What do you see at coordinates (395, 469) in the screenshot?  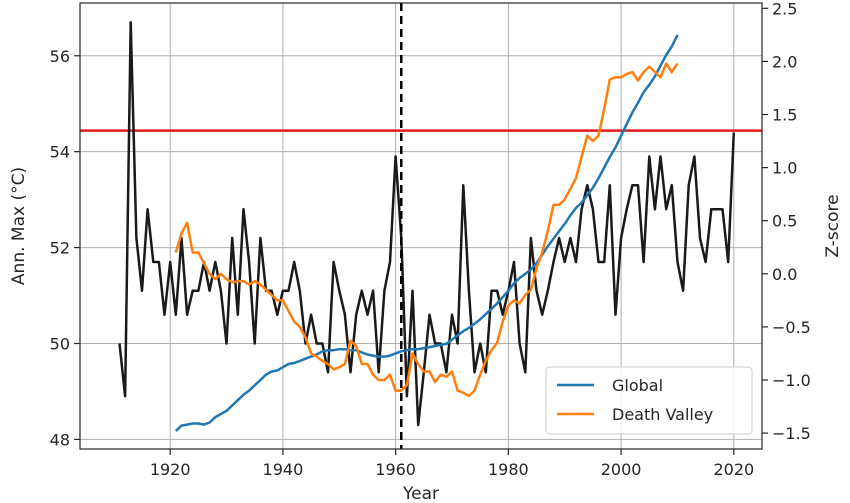 I see `x-tick-label: 1960` at bounding box center [395, 469].